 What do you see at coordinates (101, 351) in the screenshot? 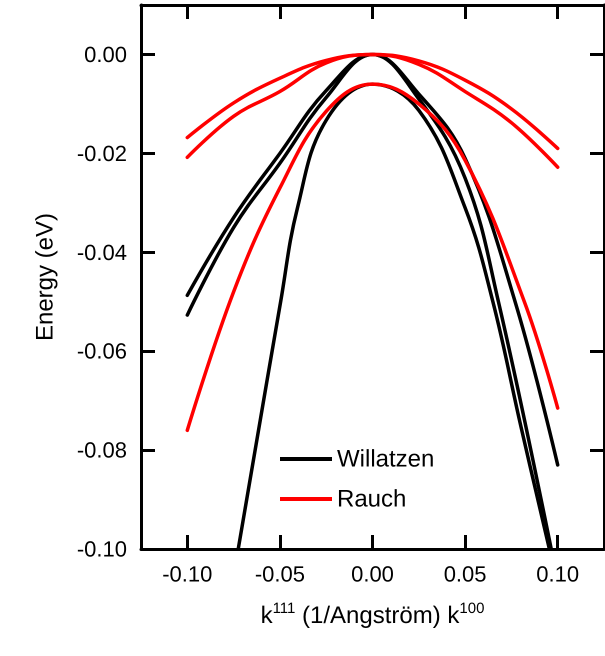
I see `y-tick-label: -0.06` at bounding box center [101, 351].